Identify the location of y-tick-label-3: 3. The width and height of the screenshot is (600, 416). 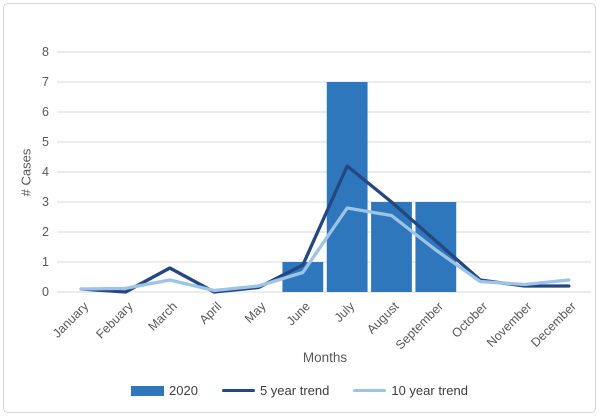
(45, 202).